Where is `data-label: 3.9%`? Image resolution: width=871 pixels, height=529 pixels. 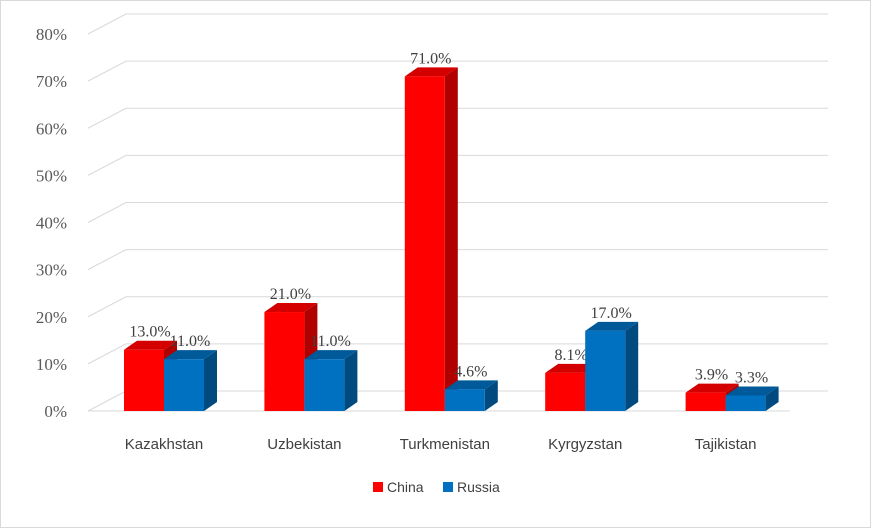
data-label: 3.9% is located at coordinates (711, 375).